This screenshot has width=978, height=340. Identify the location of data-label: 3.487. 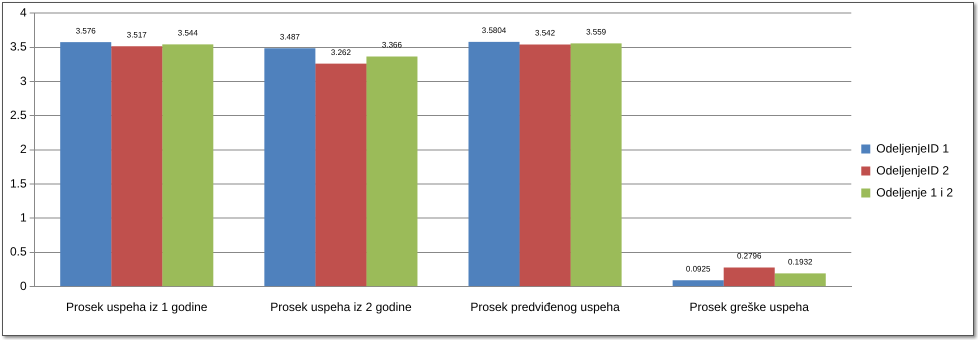
(290, 37).